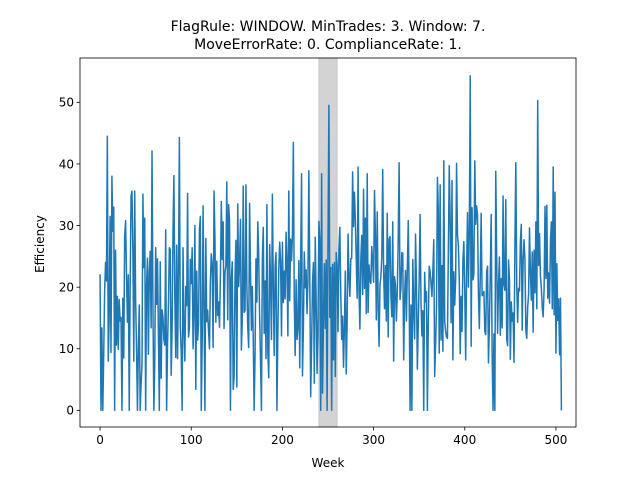  What do you see at coordinates (191, 440) in the screenshot?
I see `x-tick-label-1: 100` at bounding box center [191, 440].